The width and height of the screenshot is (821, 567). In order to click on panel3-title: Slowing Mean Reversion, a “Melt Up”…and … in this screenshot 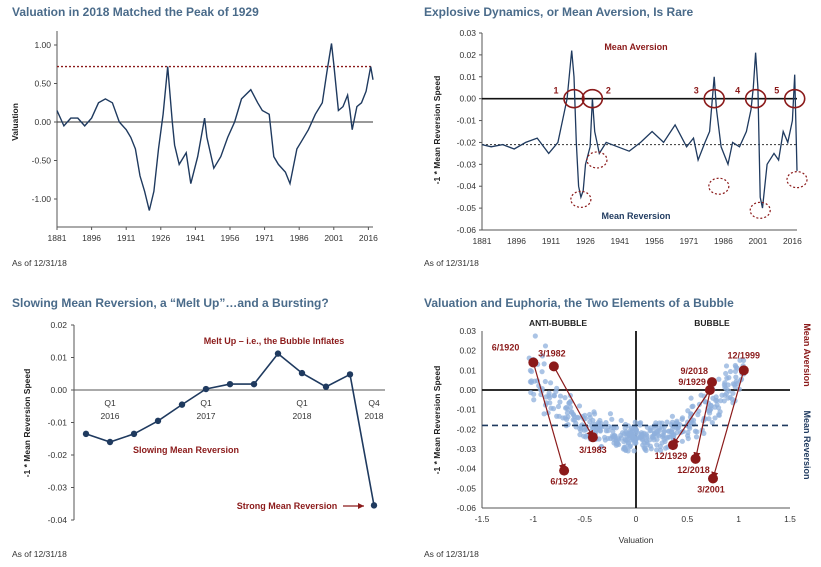, I will do `click(170, 303)`.